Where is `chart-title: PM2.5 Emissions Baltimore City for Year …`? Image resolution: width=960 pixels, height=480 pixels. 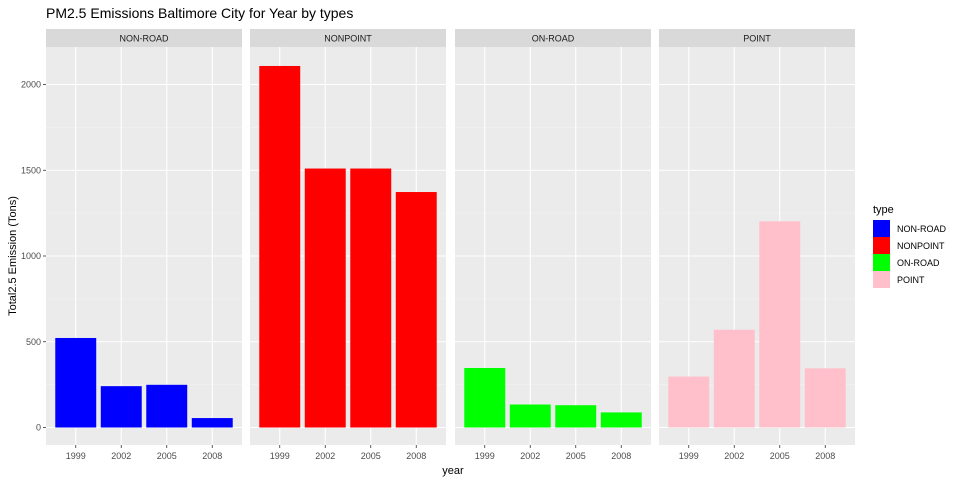
chart-title: PM2.5 Emissions Baltimore City for Year … is located at coordinates (199, 13).